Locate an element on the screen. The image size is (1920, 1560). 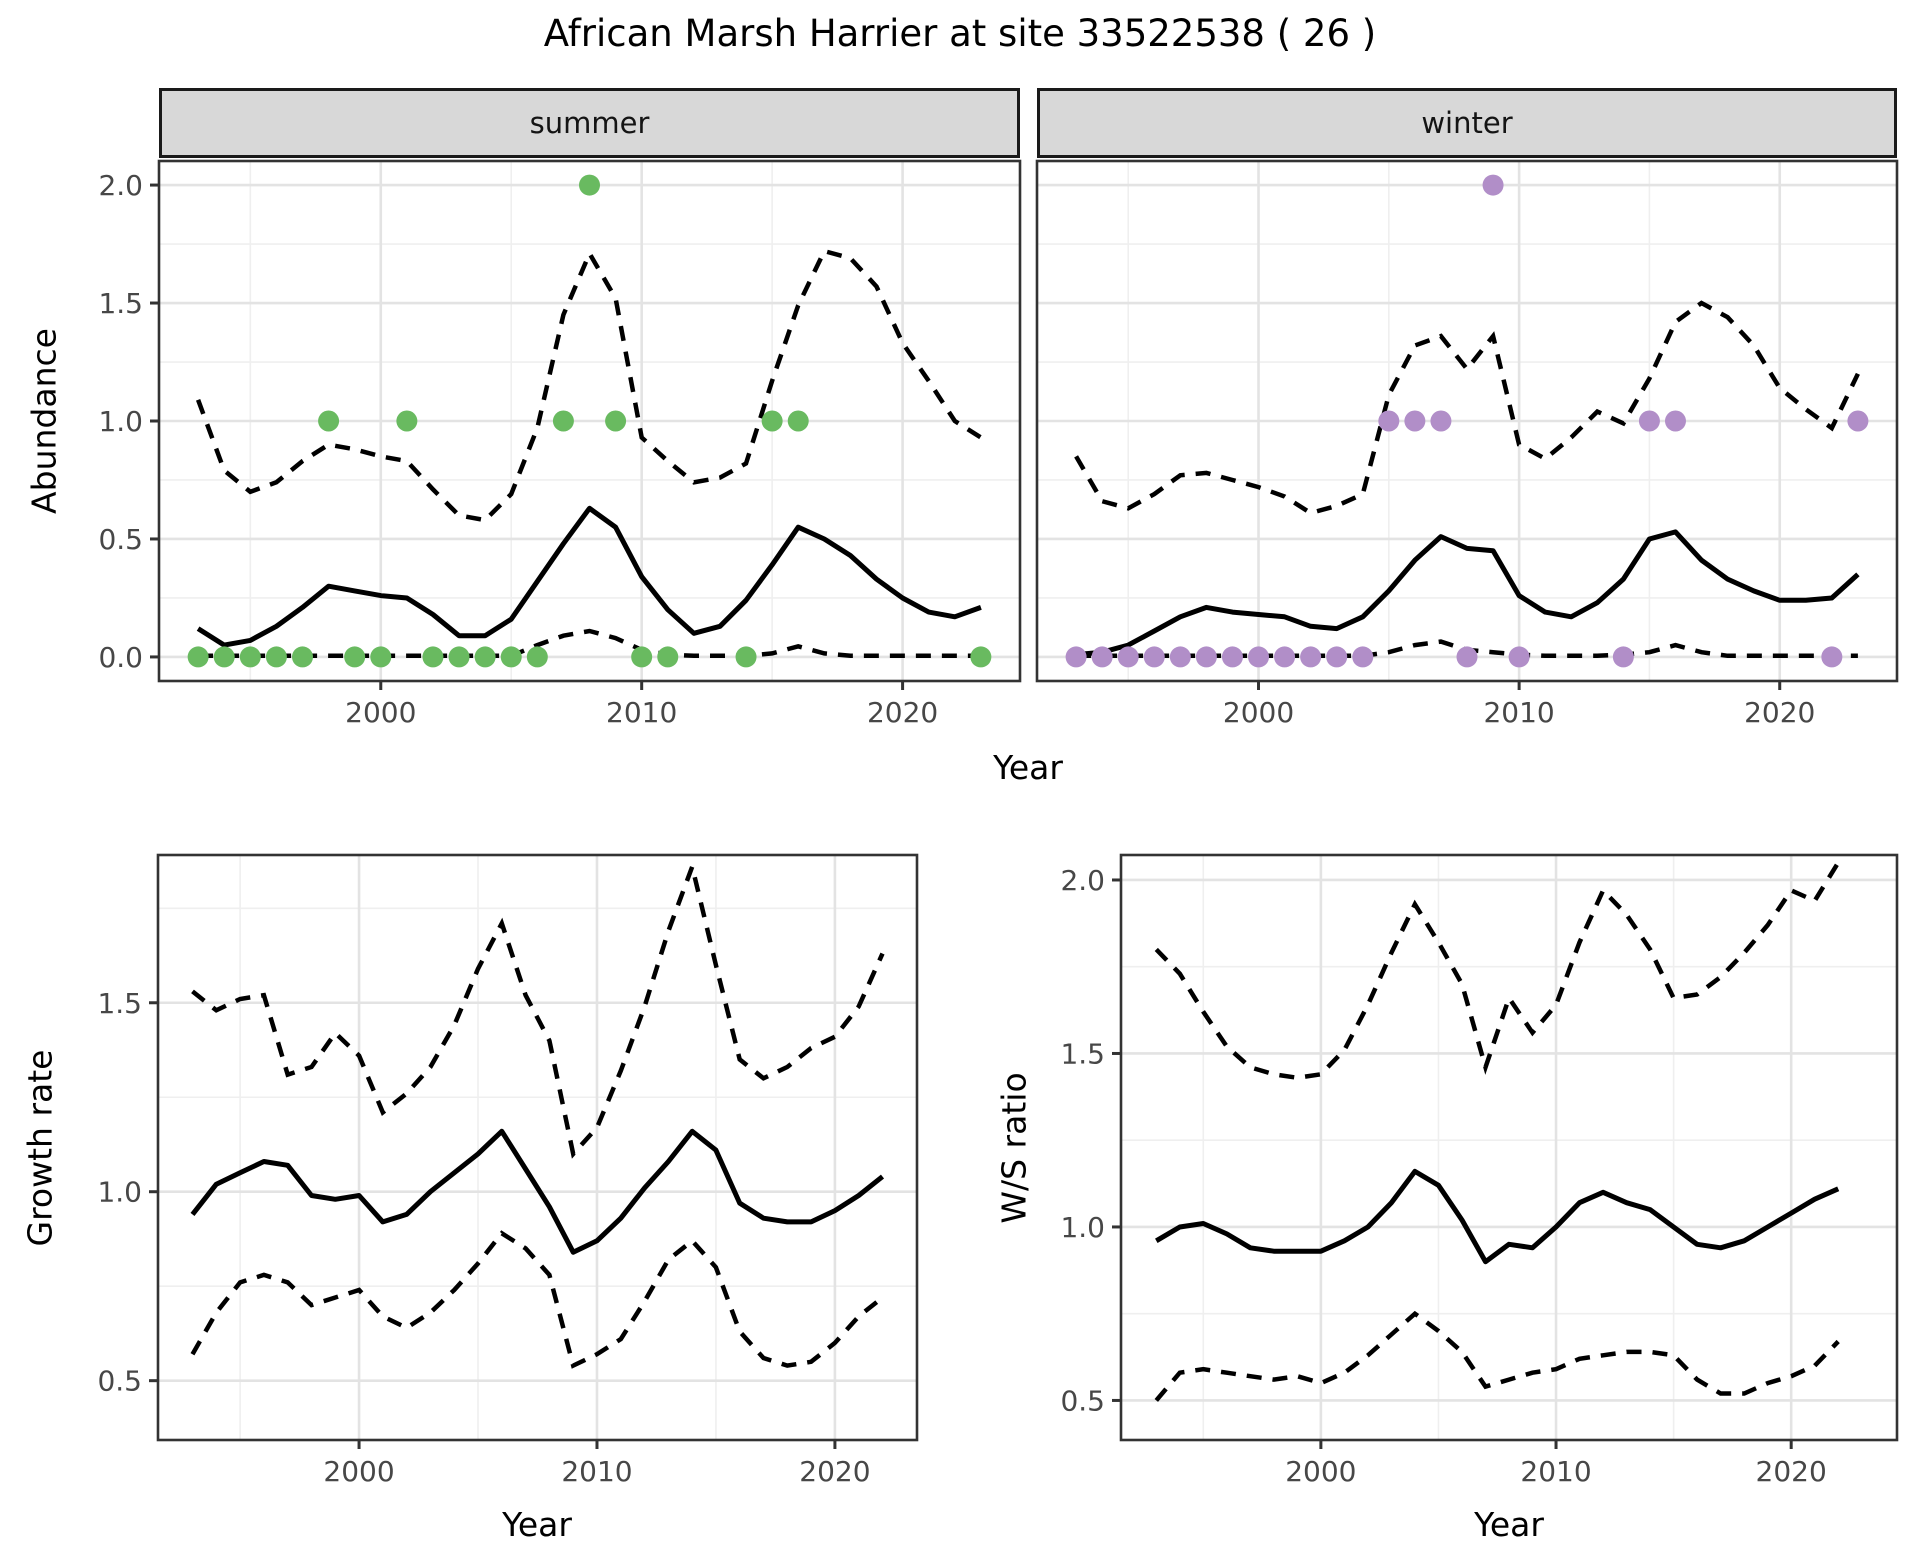
y-tick-label: 0.0 is located at coordinates (120, 657).